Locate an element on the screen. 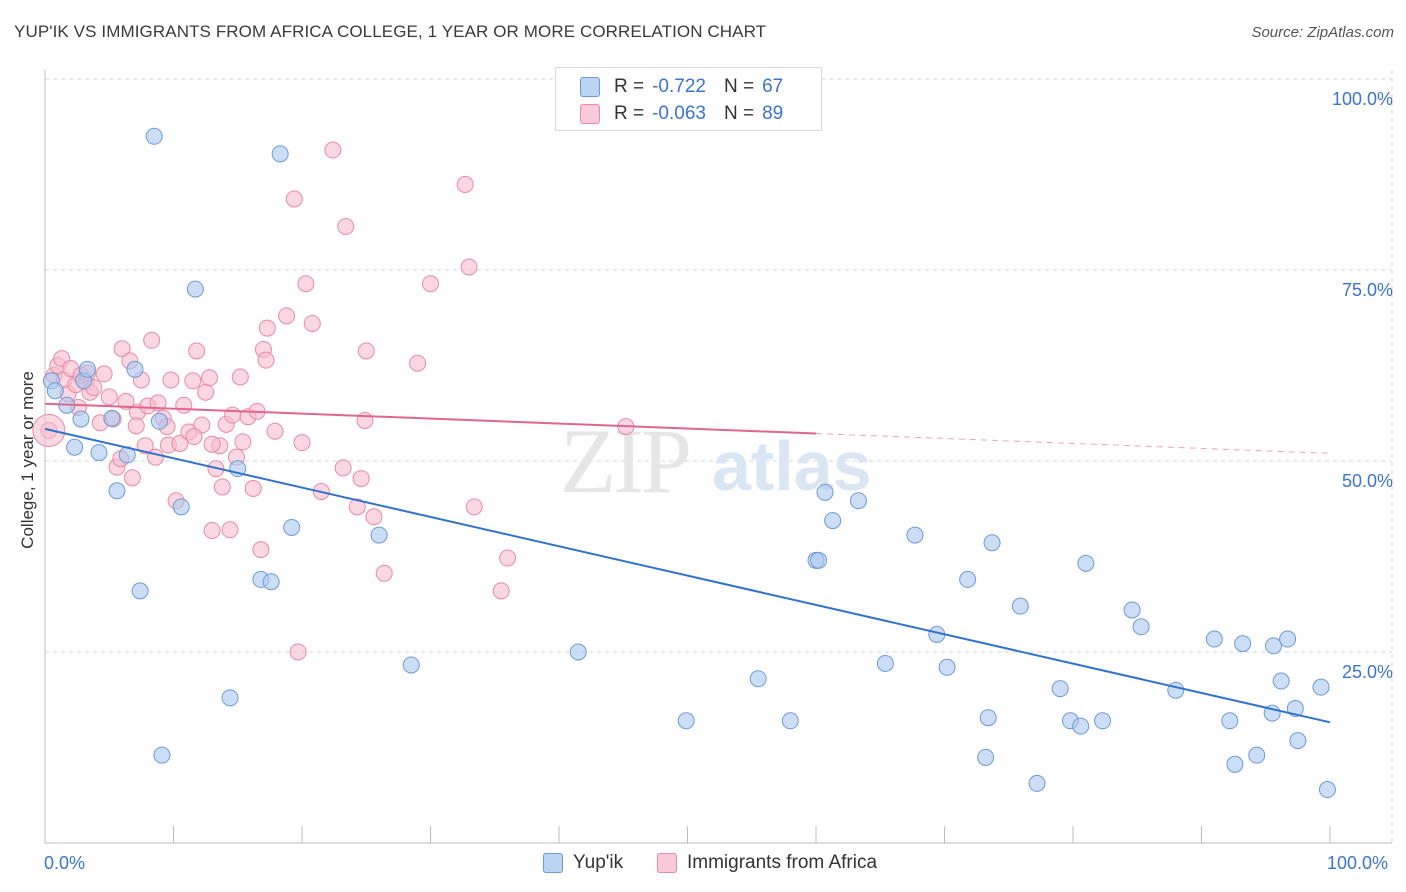 The width and height of the screenshot is (1406, 892). legend-row-africa: R = -0.063 N = 89 is located at coordinates (669, 114).